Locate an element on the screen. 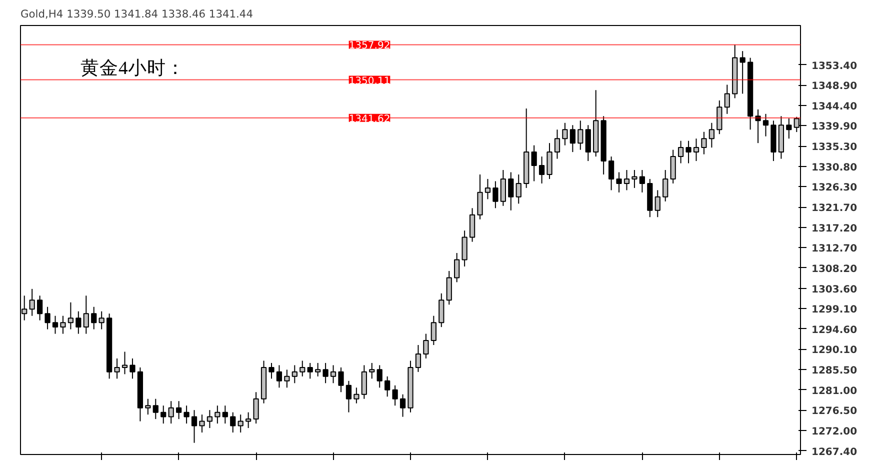 The height and width of the screenshot is (470, 870). y-tick-label: 1339.90 is located at coordinates (835, 127).